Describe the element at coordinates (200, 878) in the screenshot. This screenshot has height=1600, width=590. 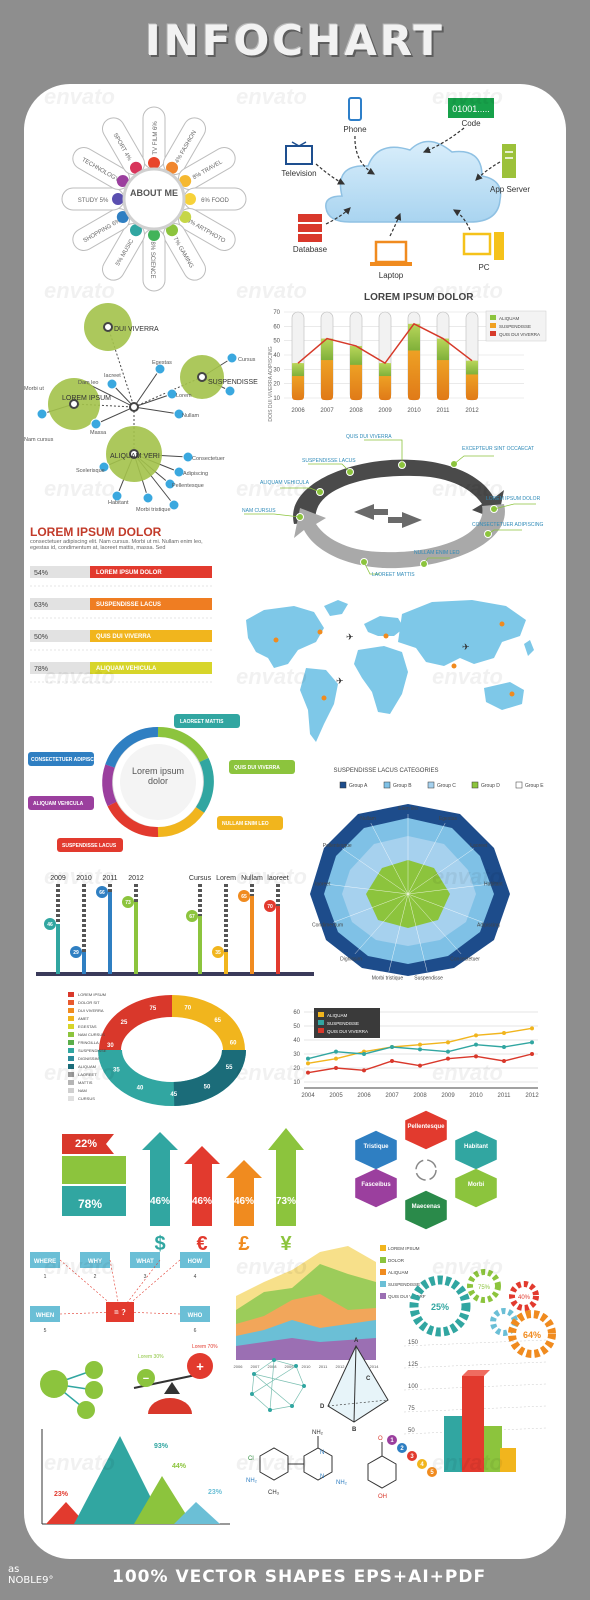
I see `word-label: Cursus` at that location.